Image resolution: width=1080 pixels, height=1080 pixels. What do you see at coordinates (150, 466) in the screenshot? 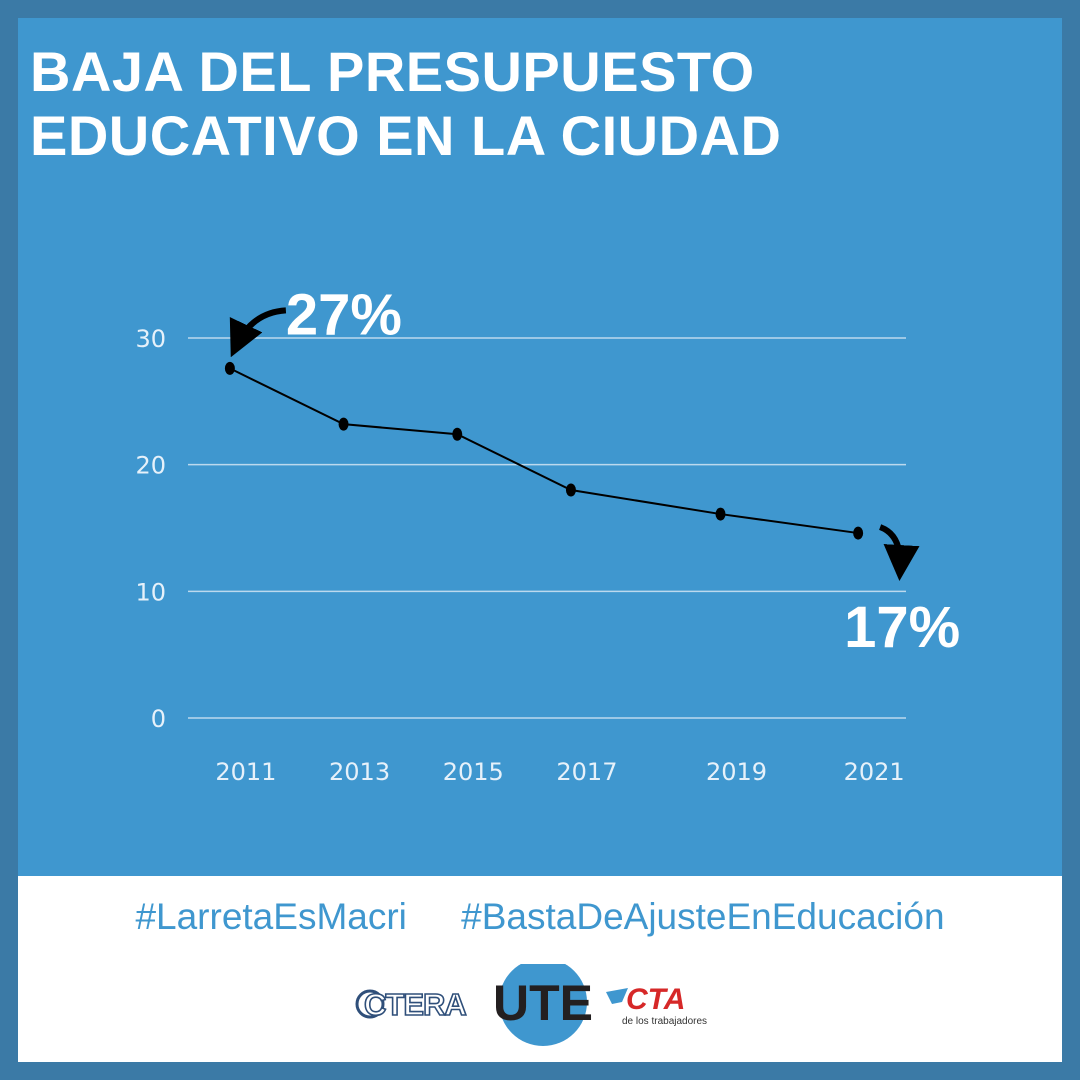
I see `y-tick-label: 20` at bounding box center [150, 466].